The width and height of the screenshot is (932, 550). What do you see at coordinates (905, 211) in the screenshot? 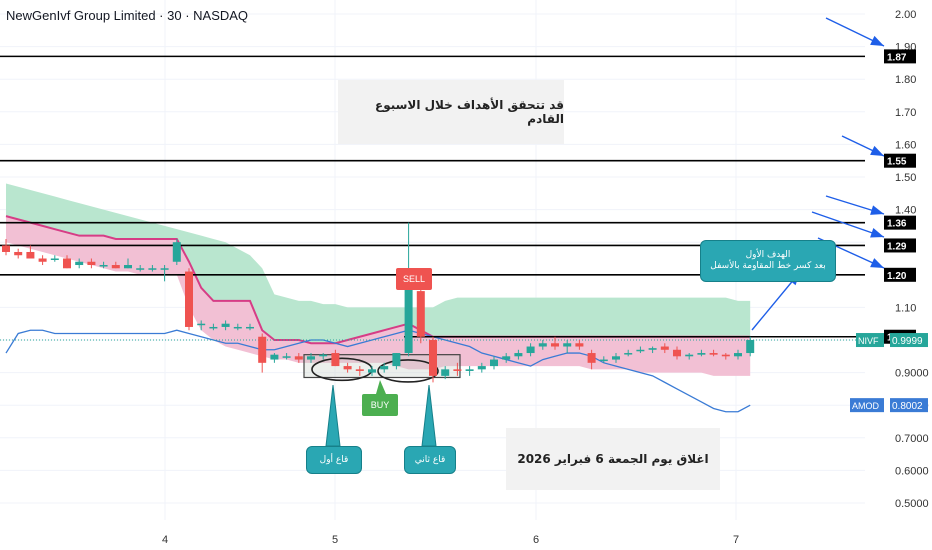
I see `y-tick-label: 1.40` at bounding box center [905, 211].